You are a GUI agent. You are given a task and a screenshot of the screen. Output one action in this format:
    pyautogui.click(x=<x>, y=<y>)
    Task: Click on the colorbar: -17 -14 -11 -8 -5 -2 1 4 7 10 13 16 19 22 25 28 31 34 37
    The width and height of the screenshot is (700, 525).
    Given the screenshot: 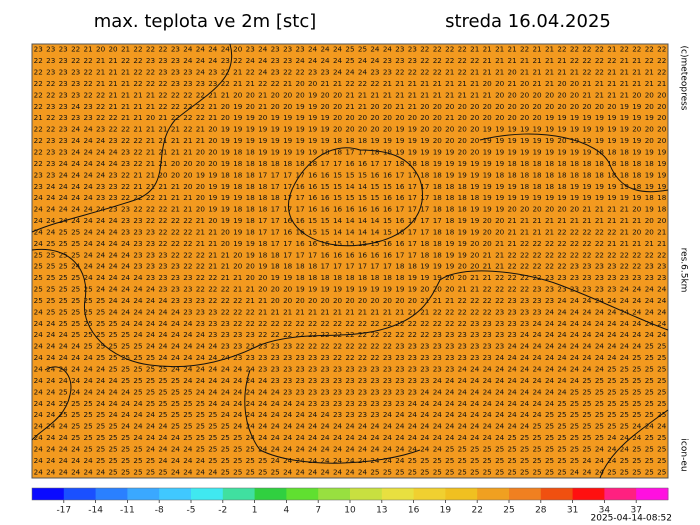 What is the action you would take?
    pyautogui.click(x=350, y=501)
    